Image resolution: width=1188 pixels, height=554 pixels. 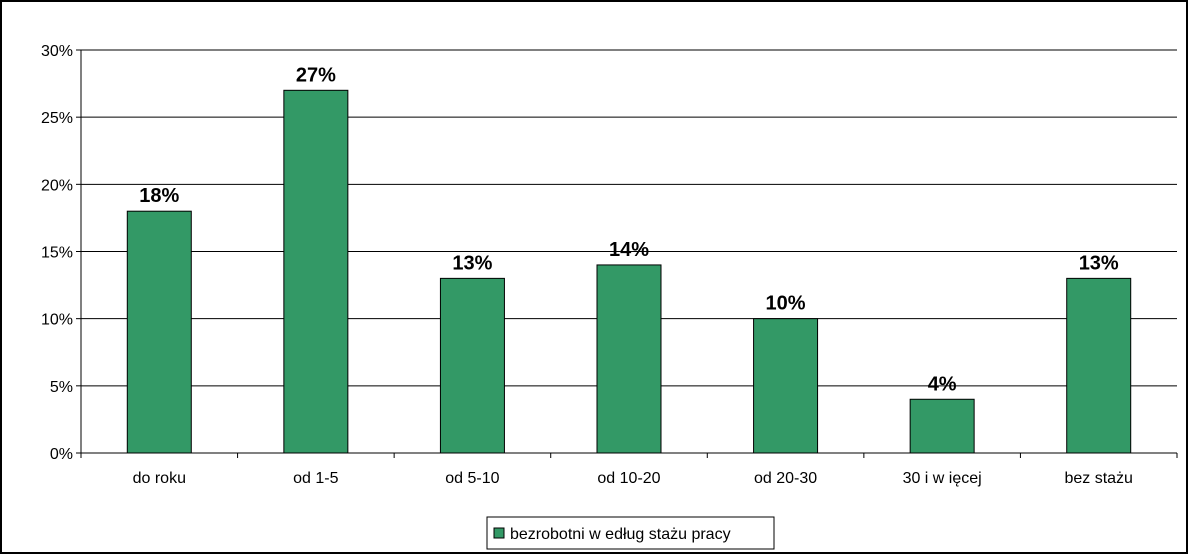 I want to click on legend-label: bezrobotni w edług stażu pracy, so click(x=620, y=534).